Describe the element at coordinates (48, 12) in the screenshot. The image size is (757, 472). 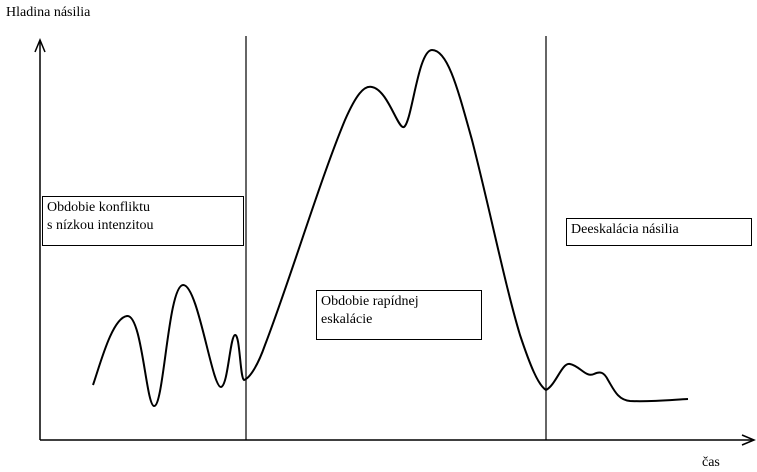
I see `y-axis-label: Hladina násilia` at that location.